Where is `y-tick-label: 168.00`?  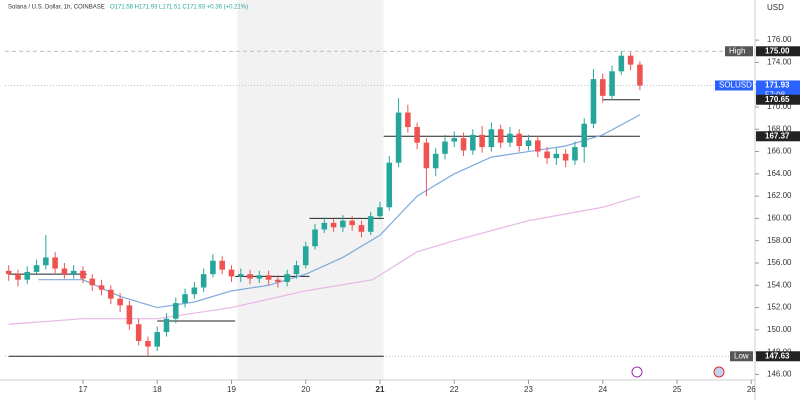 y-tick-label: 168.00 is located at coordinates (779, 128).